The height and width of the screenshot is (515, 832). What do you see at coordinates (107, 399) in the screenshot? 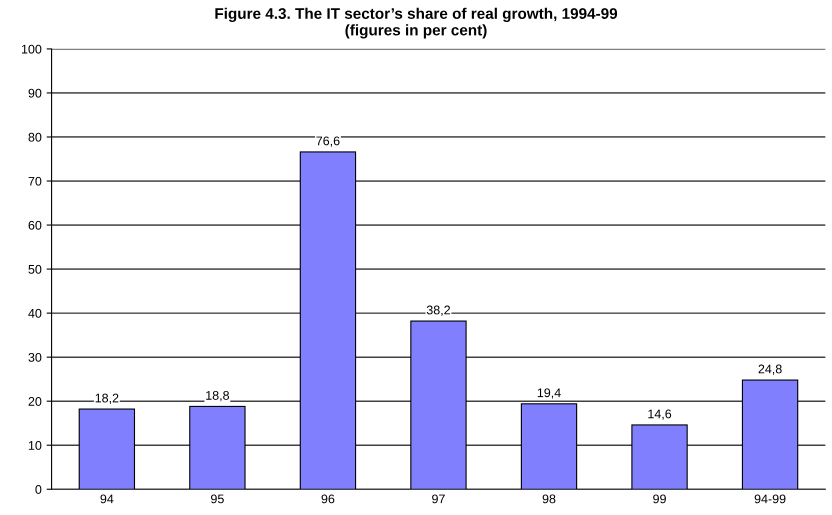
I see `data-label: 18,2` at bounding box center [107, 399].